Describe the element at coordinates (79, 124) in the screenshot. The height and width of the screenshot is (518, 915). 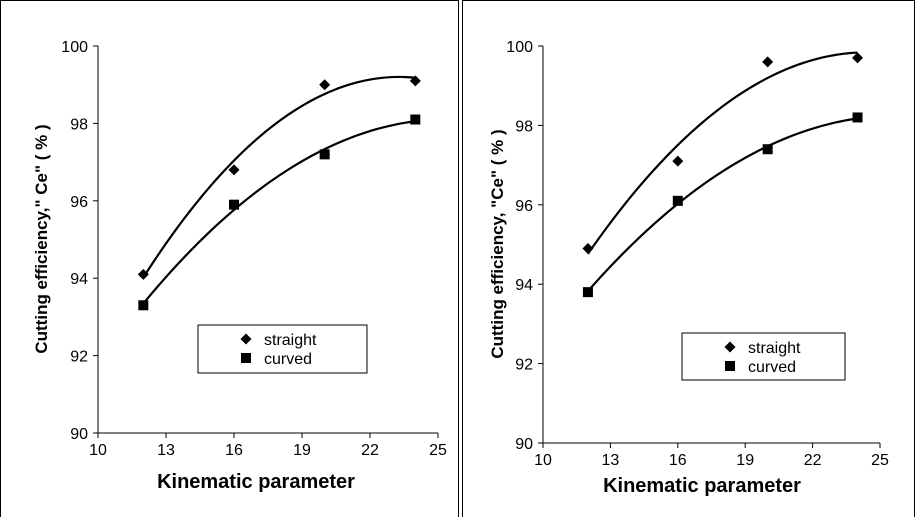
I see `left-y-tick-label: 98` at that location.